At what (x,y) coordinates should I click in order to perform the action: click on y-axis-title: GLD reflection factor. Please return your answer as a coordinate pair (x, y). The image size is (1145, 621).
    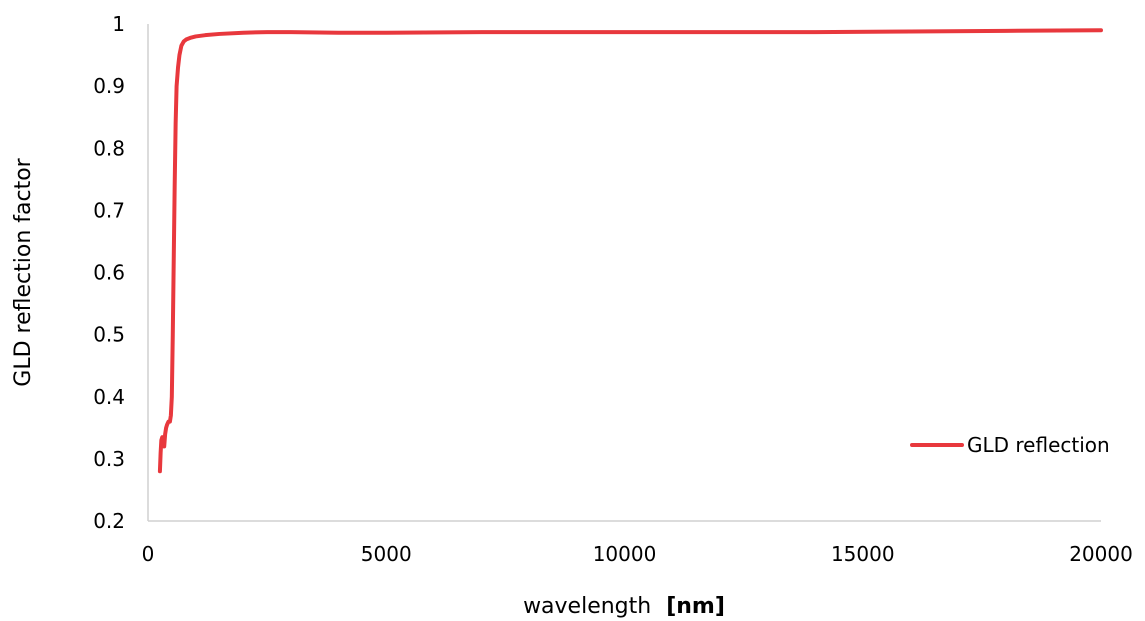
    Looking at the image, I should click on (23, 271).